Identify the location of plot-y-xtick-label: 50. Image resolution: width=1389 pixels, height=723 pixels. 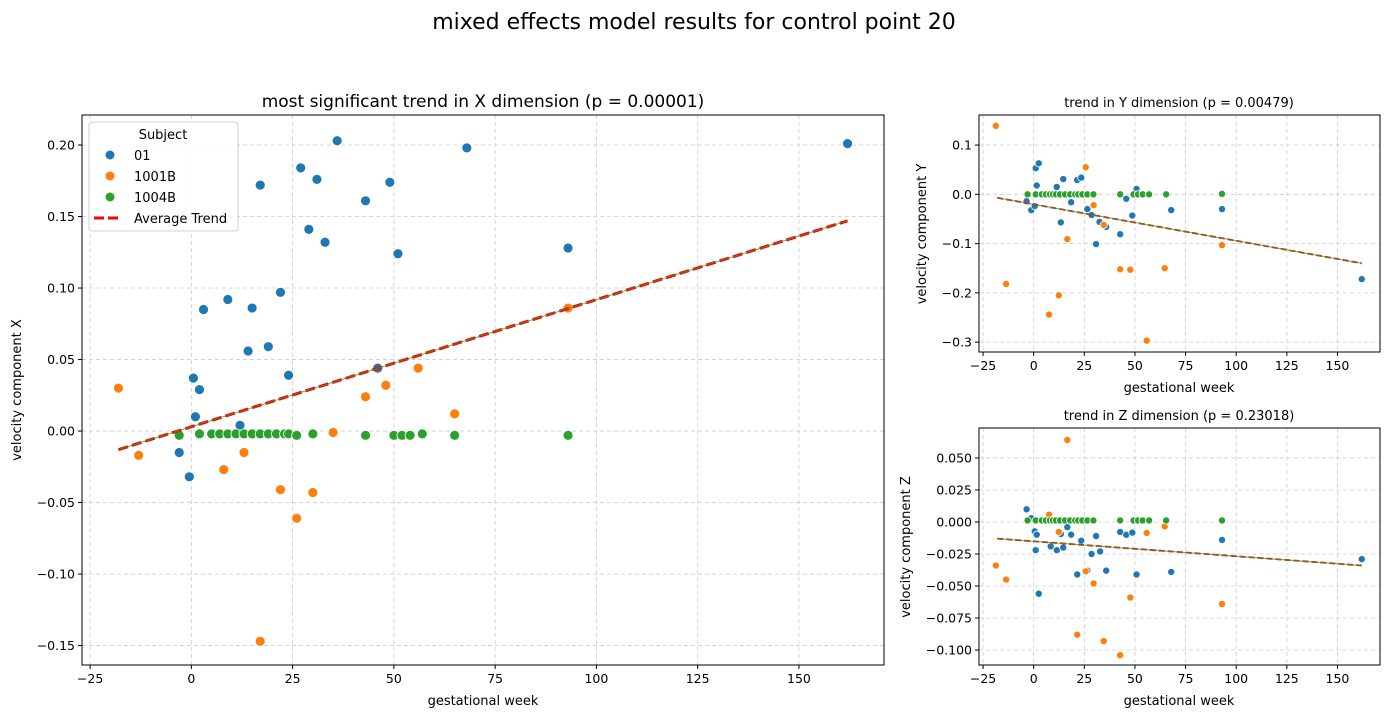
(1135, 365).